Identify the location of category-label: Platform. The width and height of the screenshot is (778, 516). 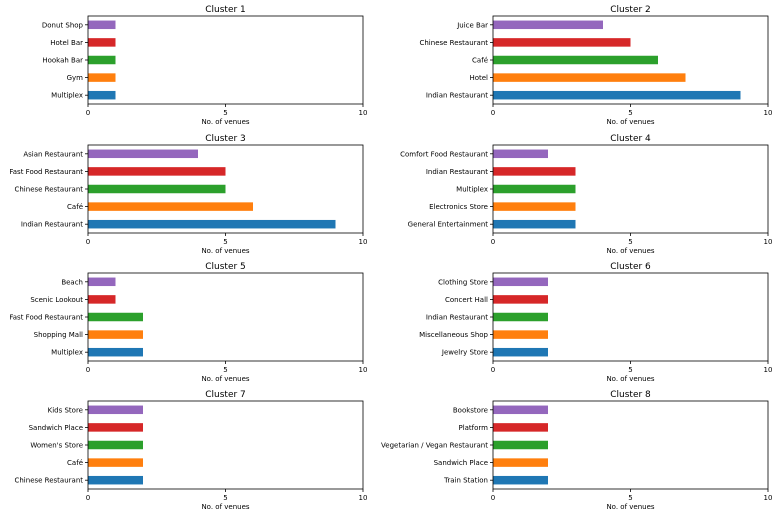
(473, 428).